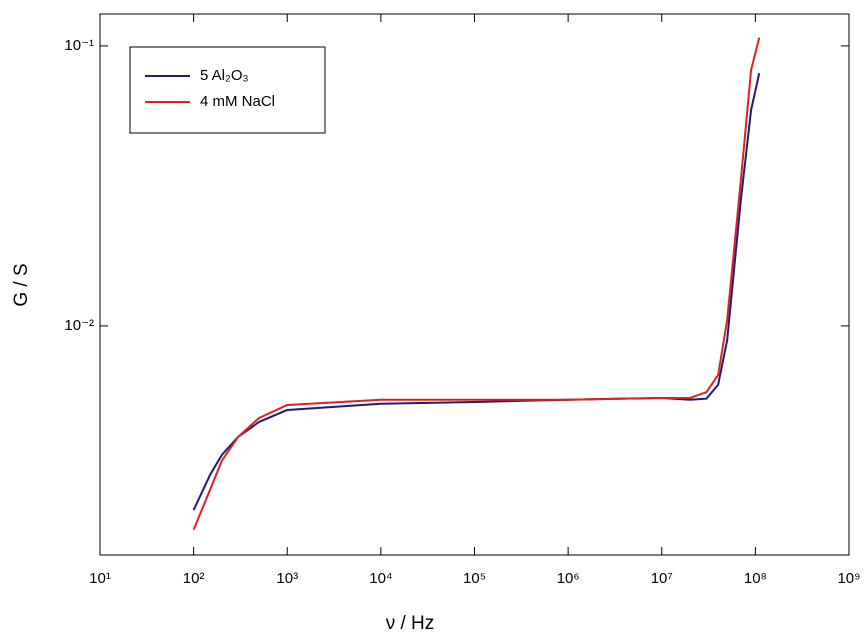 Image resolution: width=864 pixels, height=637 pixels. Describe the element at coordinates (224, 75) in the screenshot. I see `legend-label: 5 Al₂O₃` at that location.